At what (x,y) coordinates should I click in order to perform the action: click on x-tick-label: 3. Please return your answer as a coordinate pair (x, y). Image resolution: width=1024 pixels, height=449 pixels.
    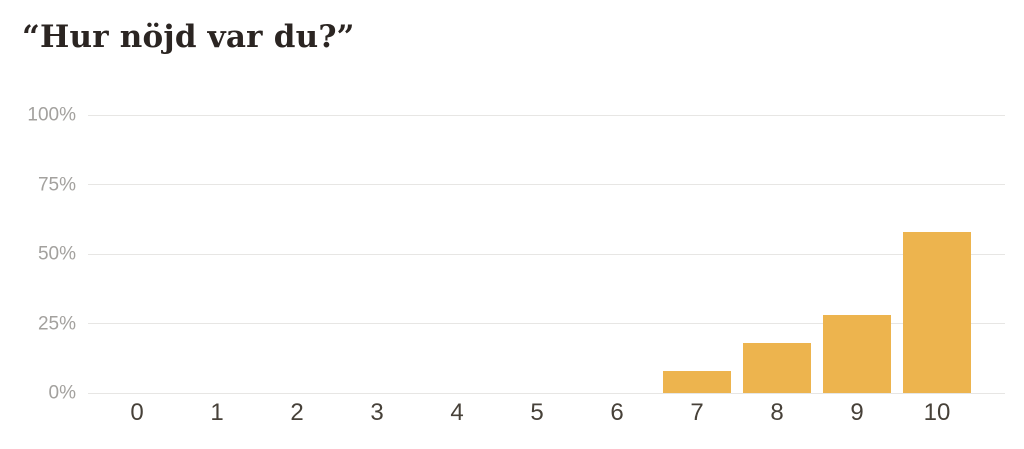
    Looking at the image, I should click on (377, 412).